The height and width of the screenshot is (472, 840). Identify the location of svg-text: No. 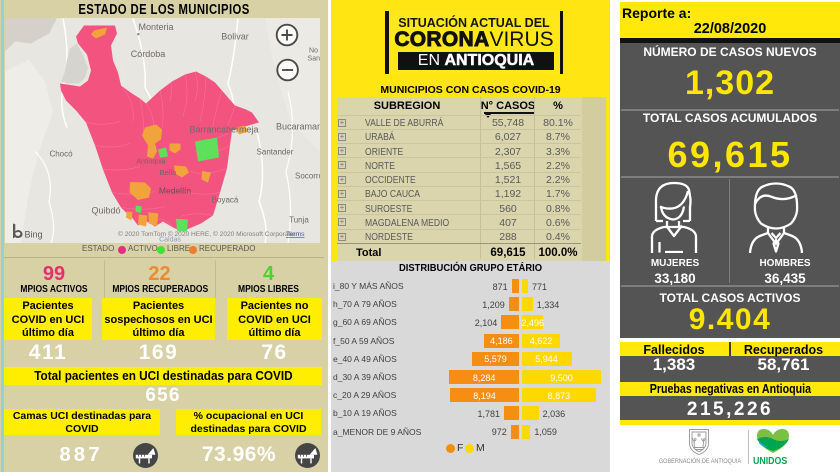
(313, 50).